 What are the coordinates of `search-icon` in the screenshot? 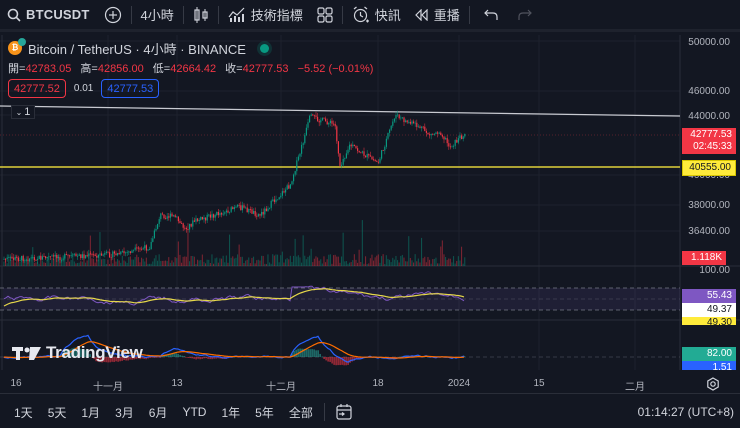 It's located at (14, 15).